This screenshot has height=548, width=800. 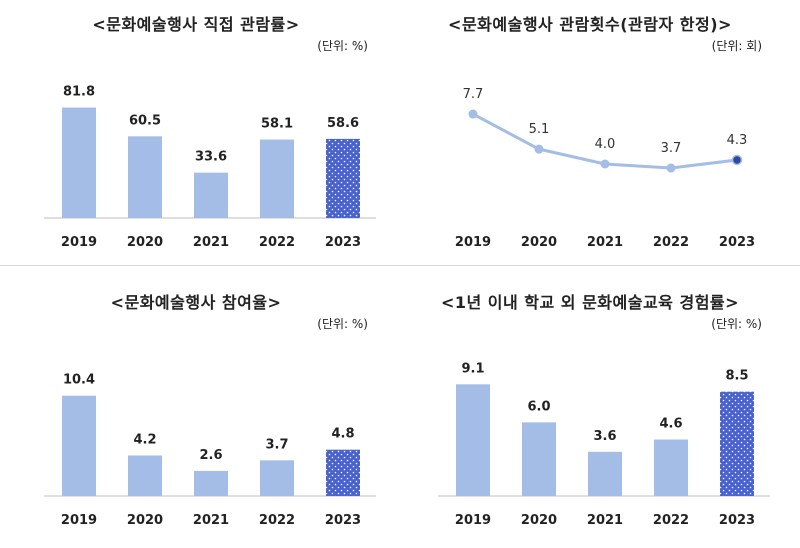 What do you see at coordinates (196, 302) in the screenshot?
I see `chart-title: <문화예술행사 참여율>` at bounding box center [196, 302].